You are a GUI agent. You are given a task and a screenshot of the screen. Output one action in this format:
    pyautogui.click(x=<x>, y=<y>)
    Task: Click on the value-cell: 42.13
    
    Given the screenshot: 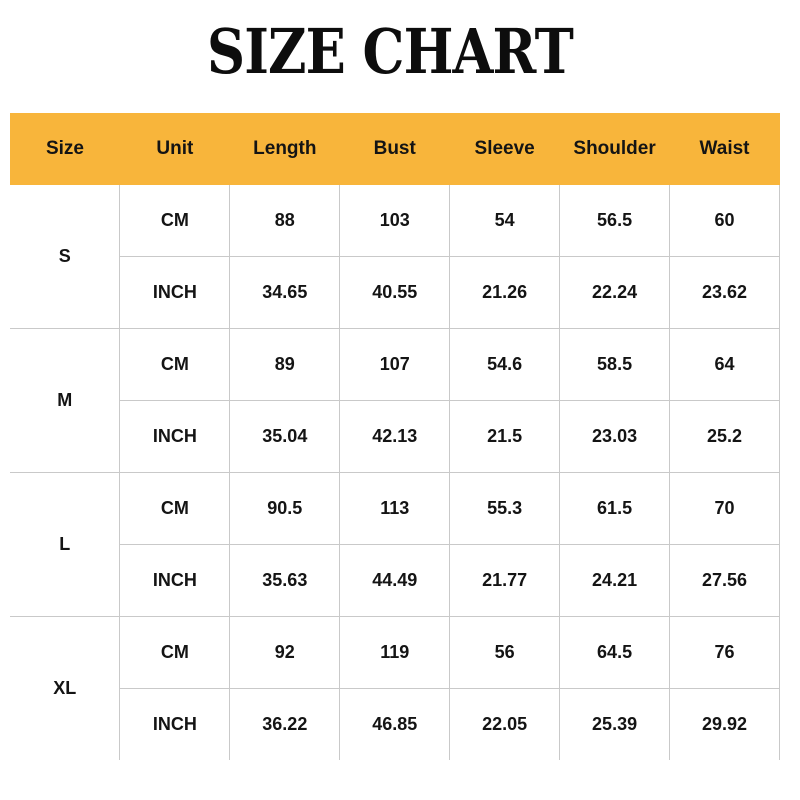 What is the action you would take?
    pyautogui.click(x=395, y=436)
    